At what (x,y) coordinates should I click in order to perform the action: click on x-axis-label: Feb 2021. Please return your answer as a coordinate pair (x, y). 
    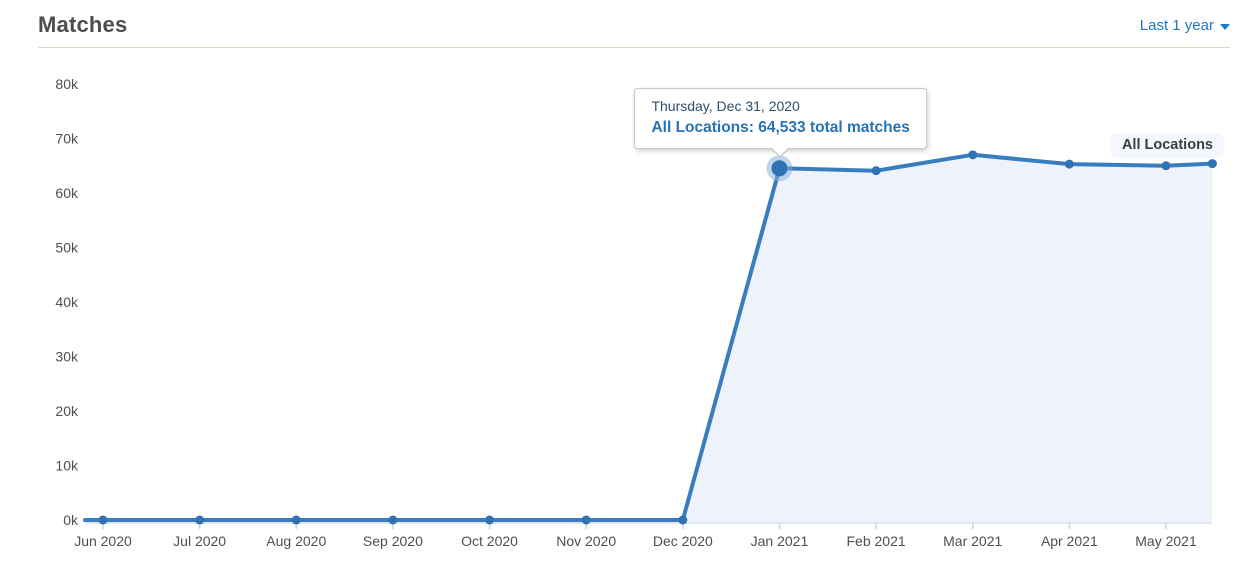
    Looking at the image, I should click on (876, 541).